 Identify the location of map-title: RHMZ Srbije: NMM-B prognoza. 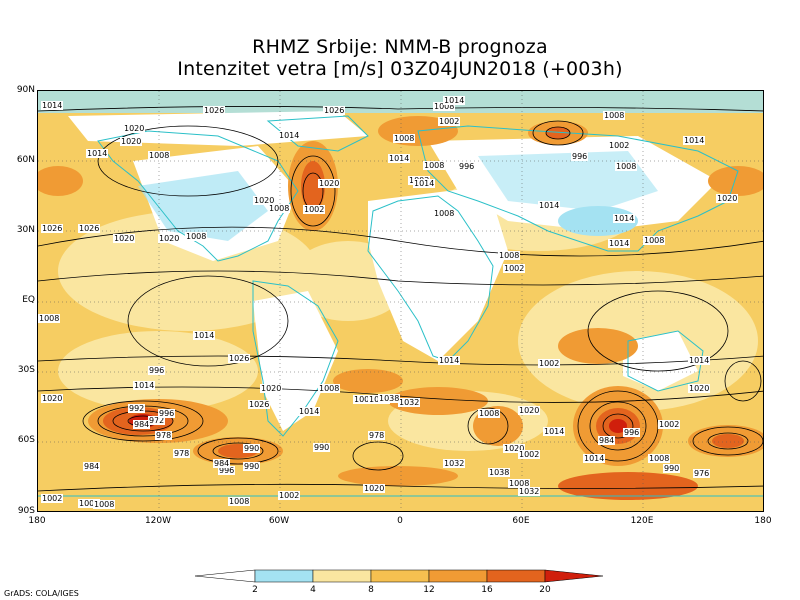
(400, 47).